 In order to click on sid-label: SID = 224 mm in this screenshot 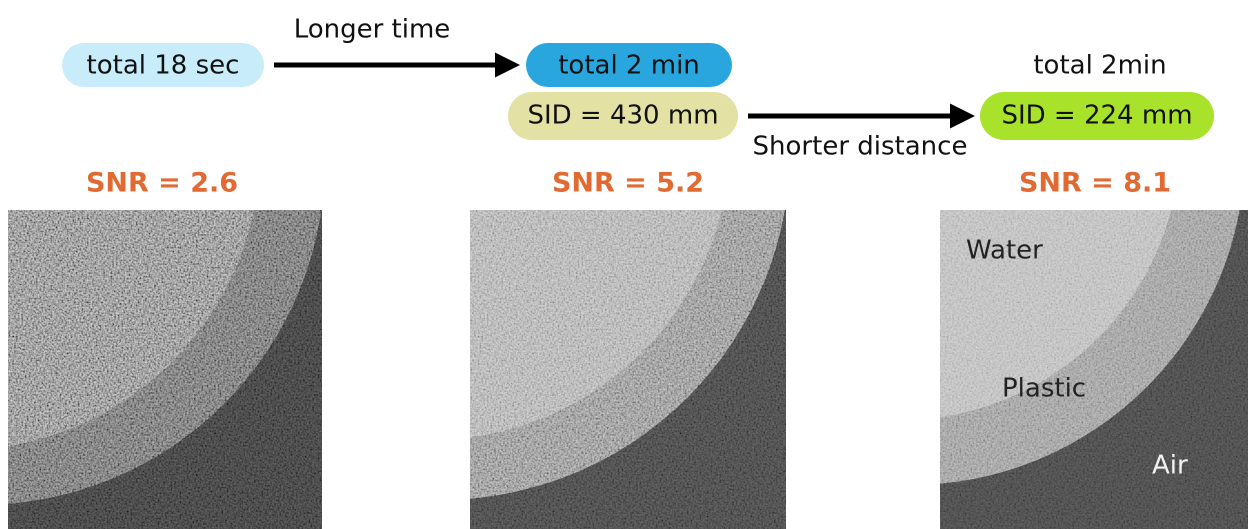, I will do `click(1096, 116)`.